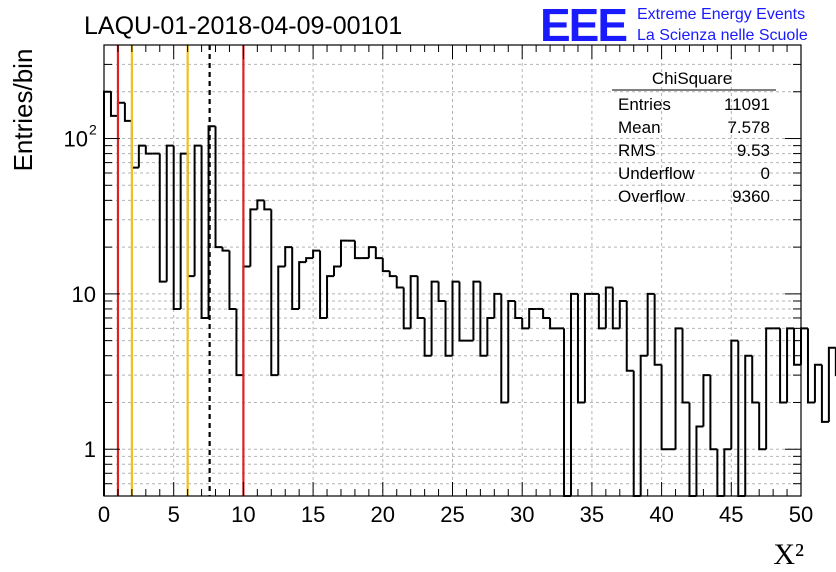 The image size is (836, 572). I want to click on x-axis-label: X², so click(788, 554).